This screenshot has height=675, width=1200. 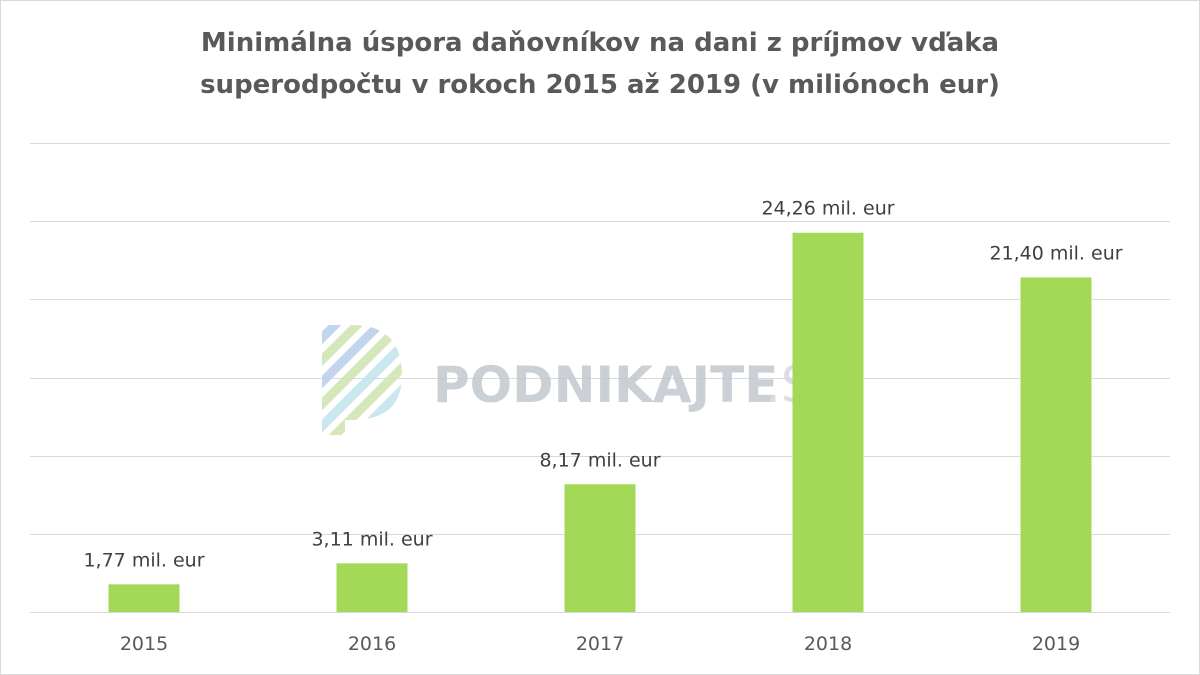 I want to click on data-label-2015: 1,77 mil. eur, so click(x=143, y=560).